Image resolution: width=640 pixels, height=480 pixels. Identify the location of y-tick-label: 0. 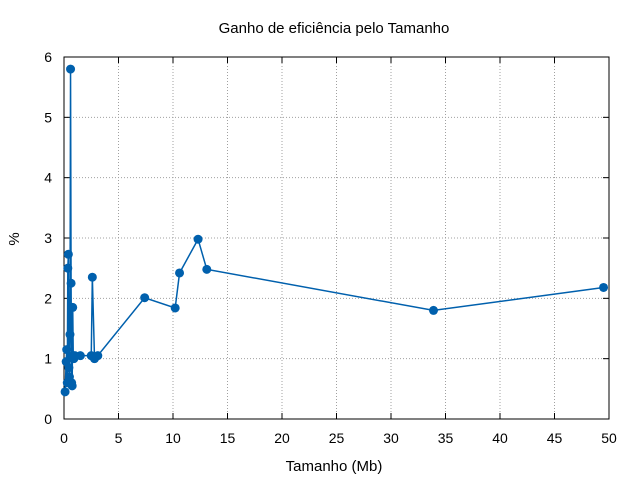
(48, 419).